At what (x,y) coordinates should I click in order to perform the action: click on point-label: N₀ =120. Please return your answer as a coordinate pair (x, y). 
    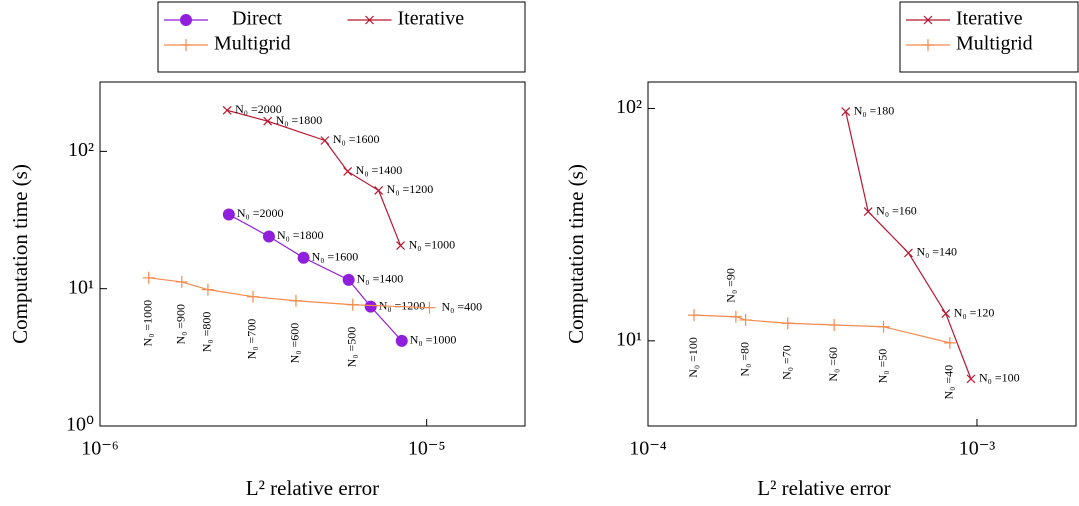
    Looking at the image, I should click on (974, 312).